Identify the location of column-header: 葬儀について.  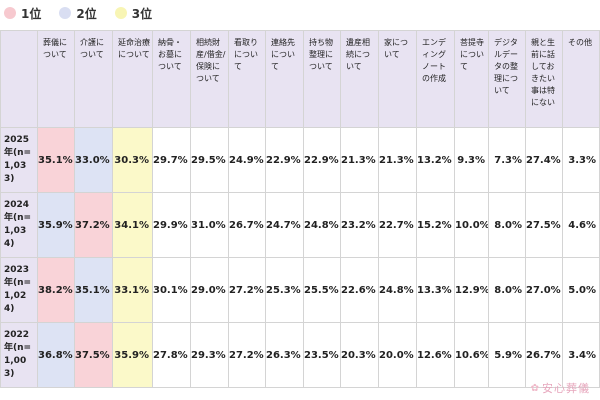
(56, 79).